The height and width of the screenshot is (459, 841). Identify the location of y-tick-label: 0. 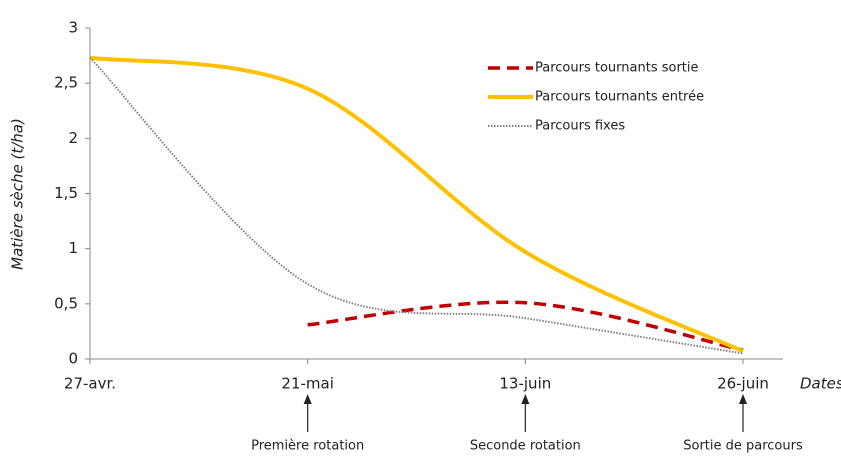
(73, 359).